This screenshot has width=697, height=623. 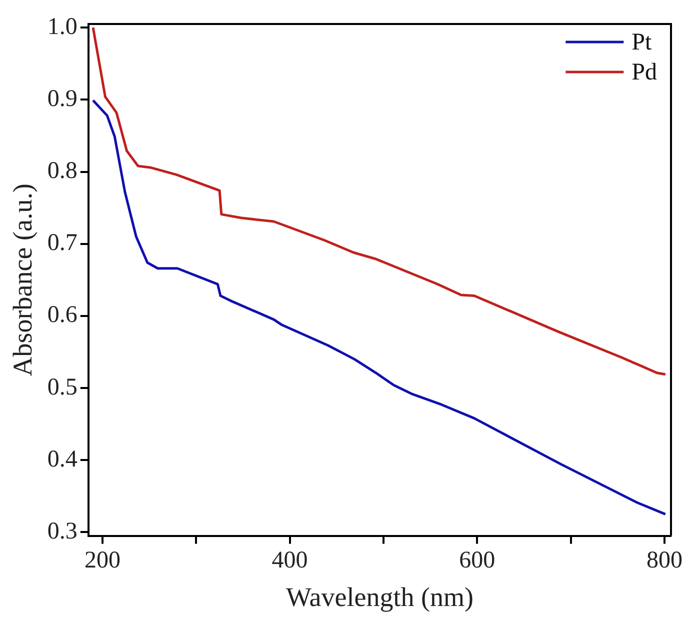 What do you see at coordinates (642, 42) in the screenshot?
I see `legend-label: Pt` at bounding box center [642, 42].